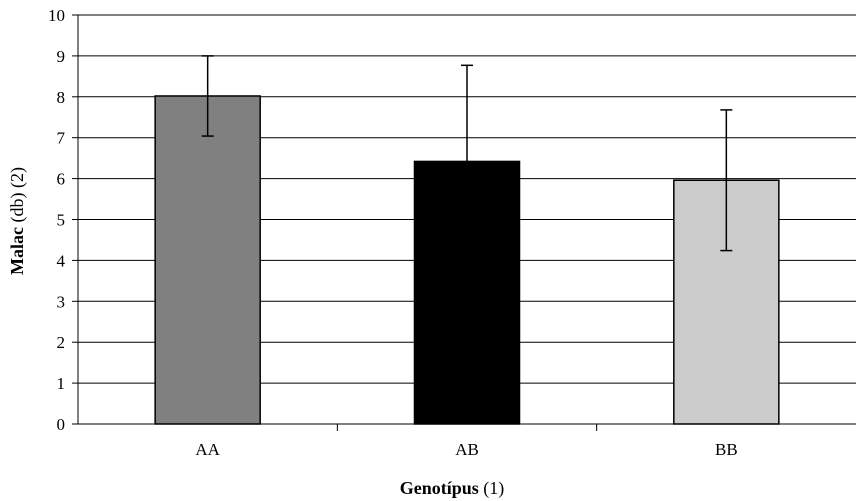 This screenshot has height=501, width=856. I want to click on x-axis-title: Genotípus (1), so click(452, 488).